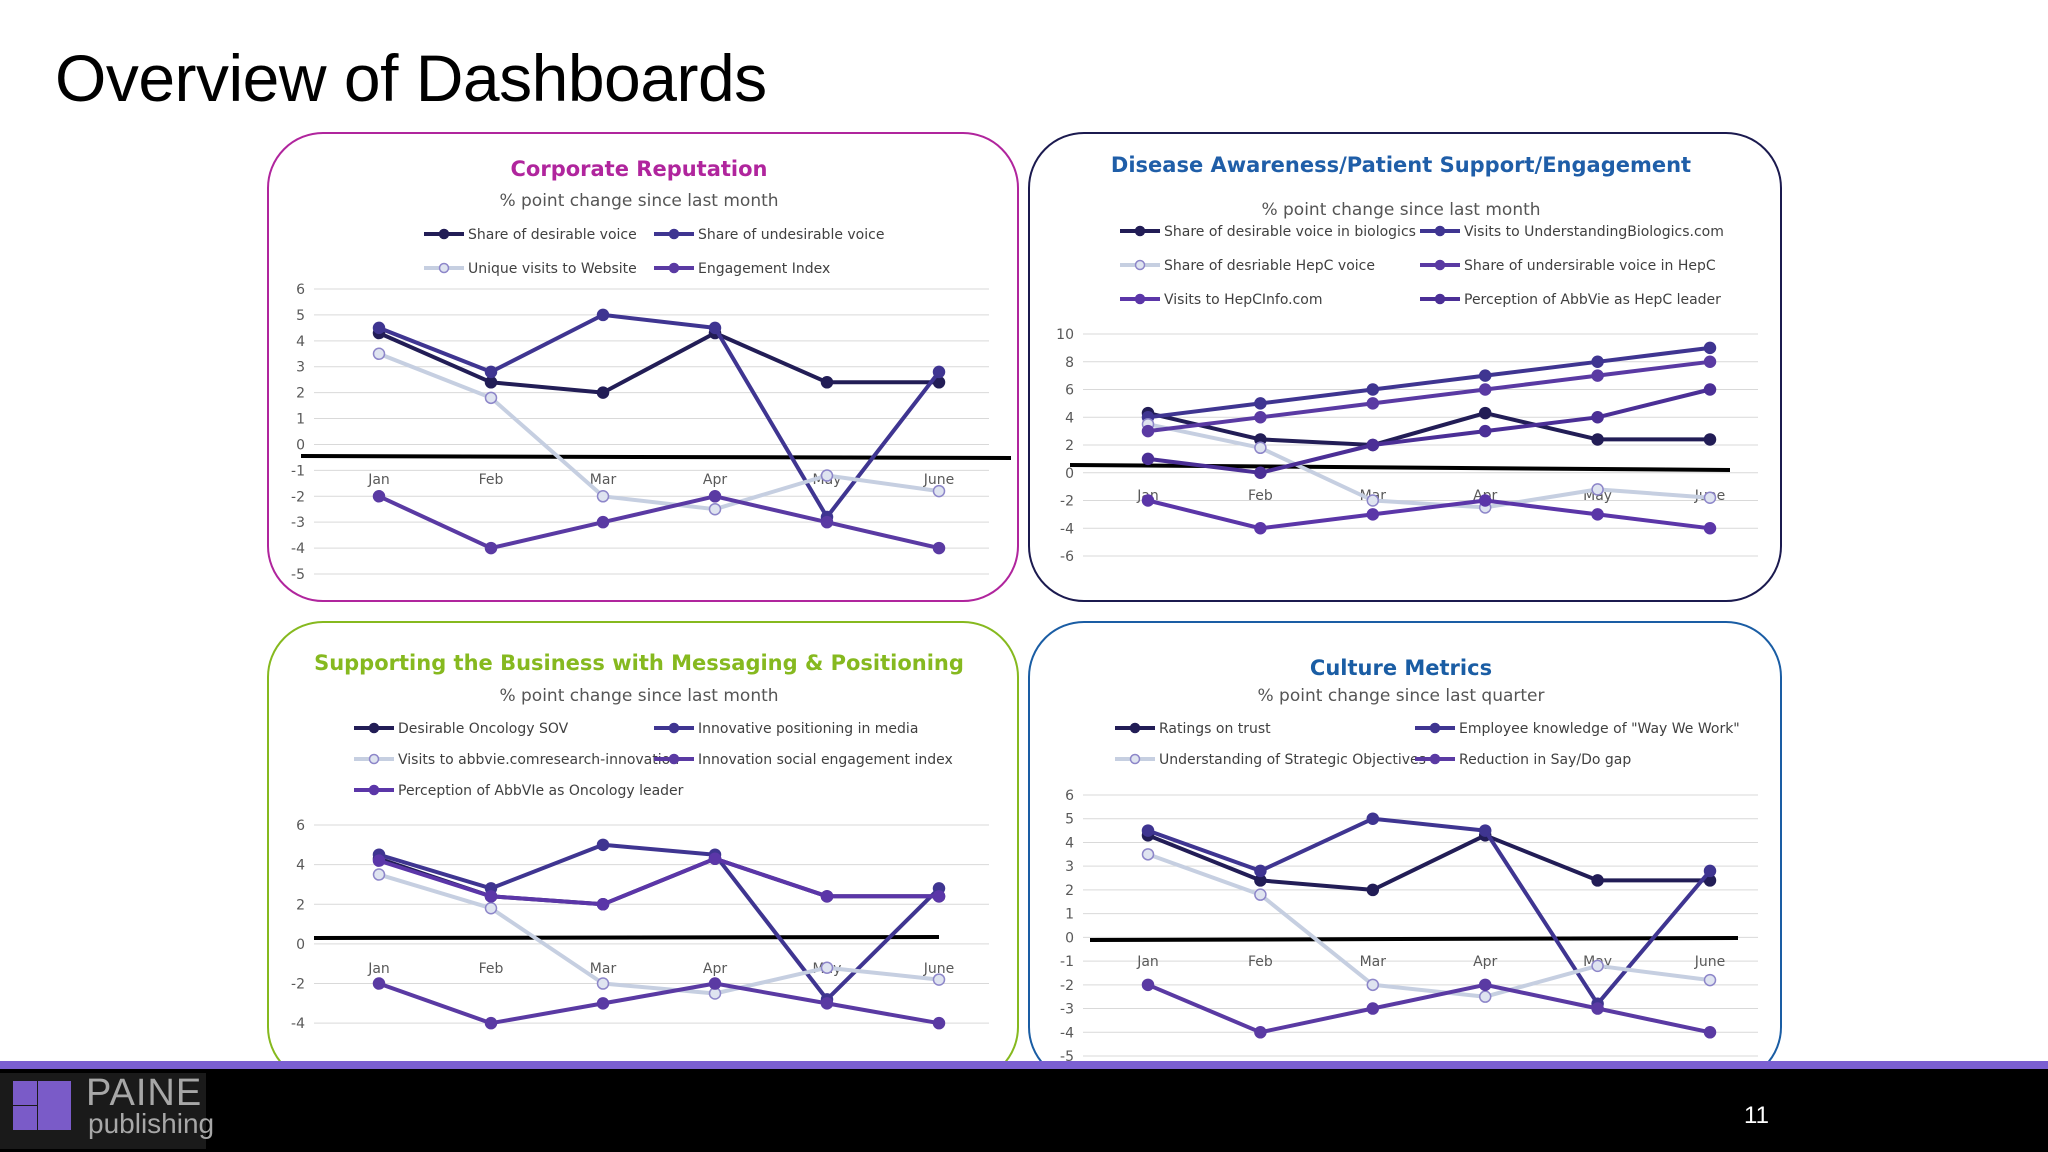  What do you see at coordinates (1400, 467) in the screenshot?
I see `x-axis-baseline` at bounding box center [1400, 467].